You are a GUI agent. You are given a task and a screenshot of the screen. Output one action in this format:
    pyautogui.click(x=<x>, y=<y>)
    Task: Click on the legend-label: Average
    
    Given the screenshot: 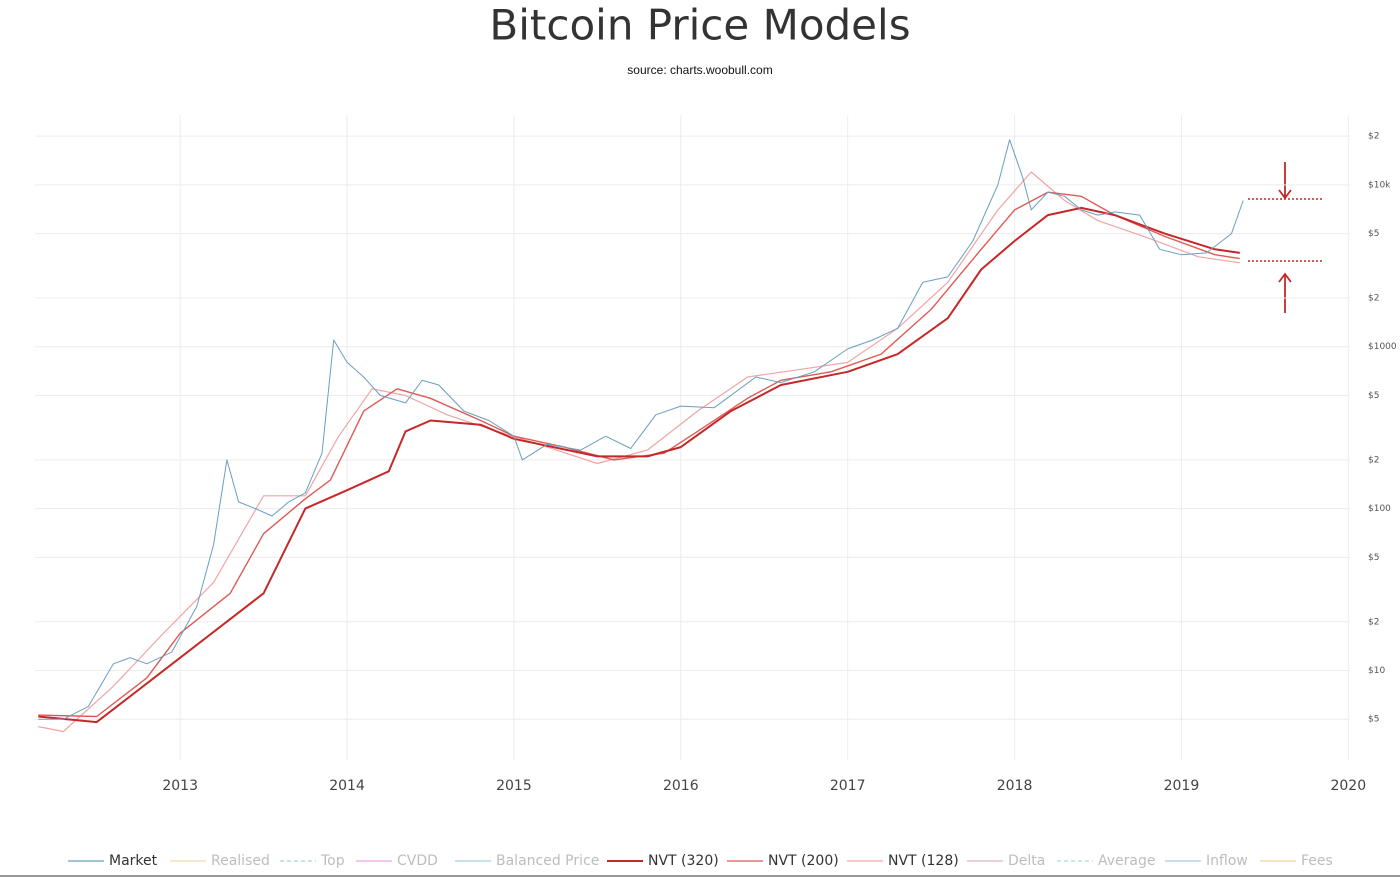 What is the action you would take?
    pyautogui.click(x=1127, y=861)
    